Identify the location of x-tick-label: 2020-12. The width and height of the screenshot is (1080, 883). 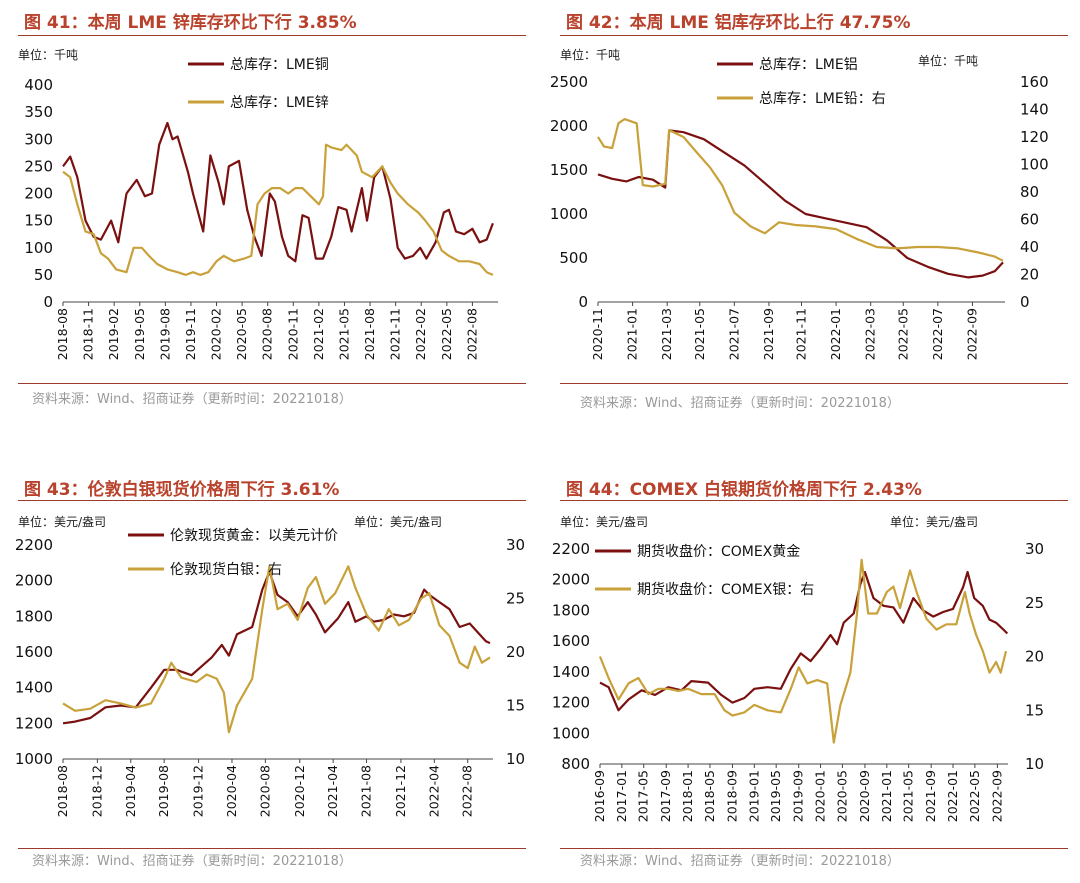
(299, 791).